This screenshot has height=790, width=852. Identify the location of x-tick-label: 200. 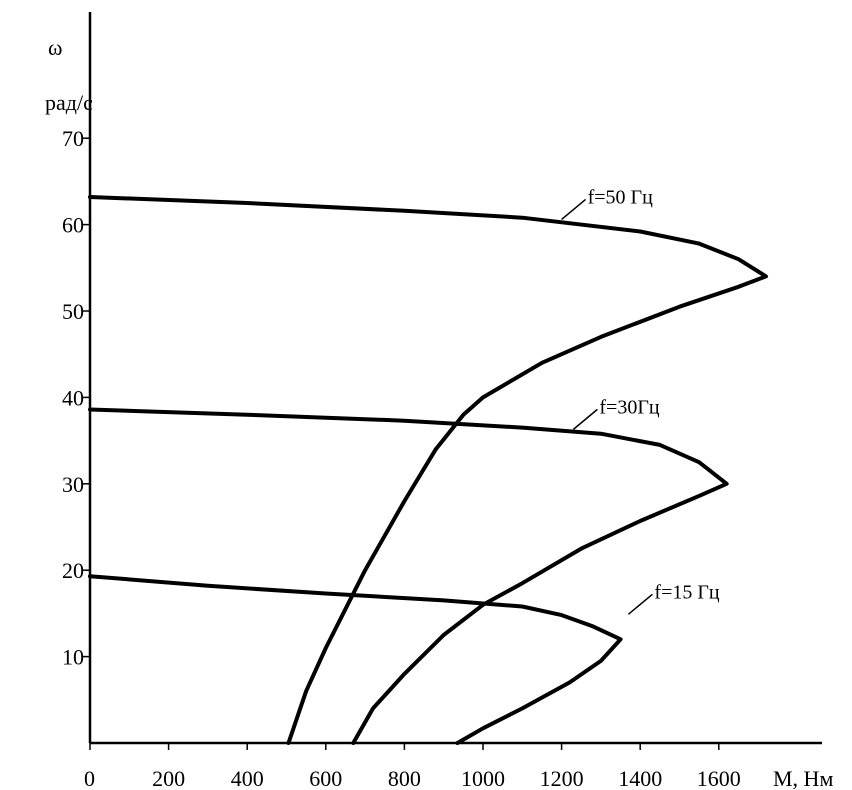
(168, 778).